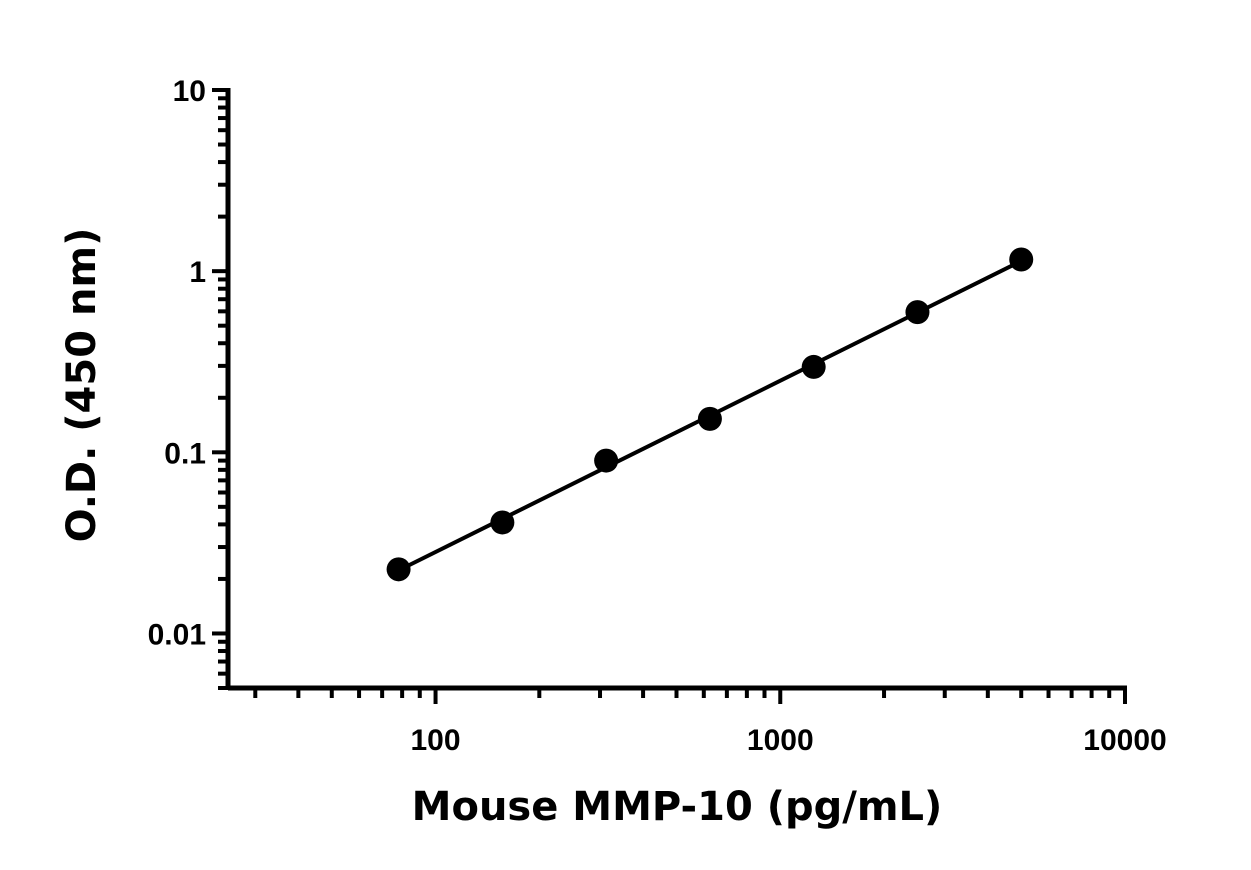 This screenshot has height=870, width=1251. Describe the element at coordinates (185, 453) in the screenshot. I see `y-tick-label: 0.1` at that location.